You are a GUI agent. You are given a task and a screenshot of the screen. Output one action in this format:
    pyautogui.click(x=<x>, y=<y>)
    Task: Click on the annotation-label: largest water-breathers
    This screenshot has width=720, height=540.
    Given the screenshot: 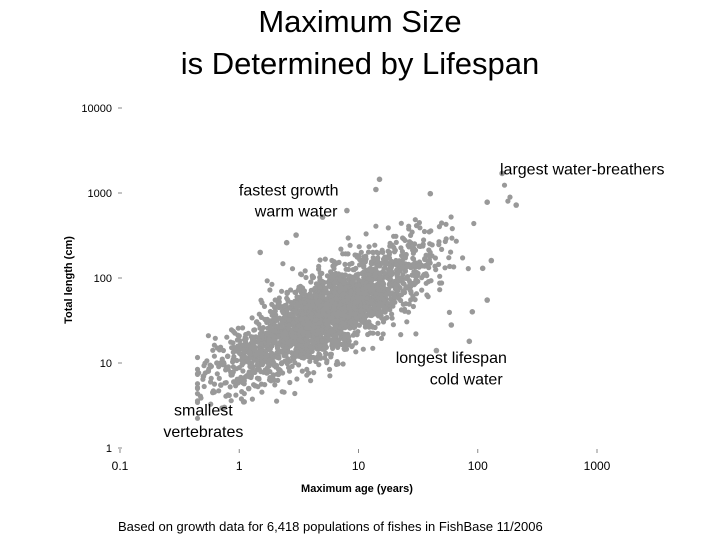 What is the action you would take?
    pyautogui.click(x=582, y=170)
    